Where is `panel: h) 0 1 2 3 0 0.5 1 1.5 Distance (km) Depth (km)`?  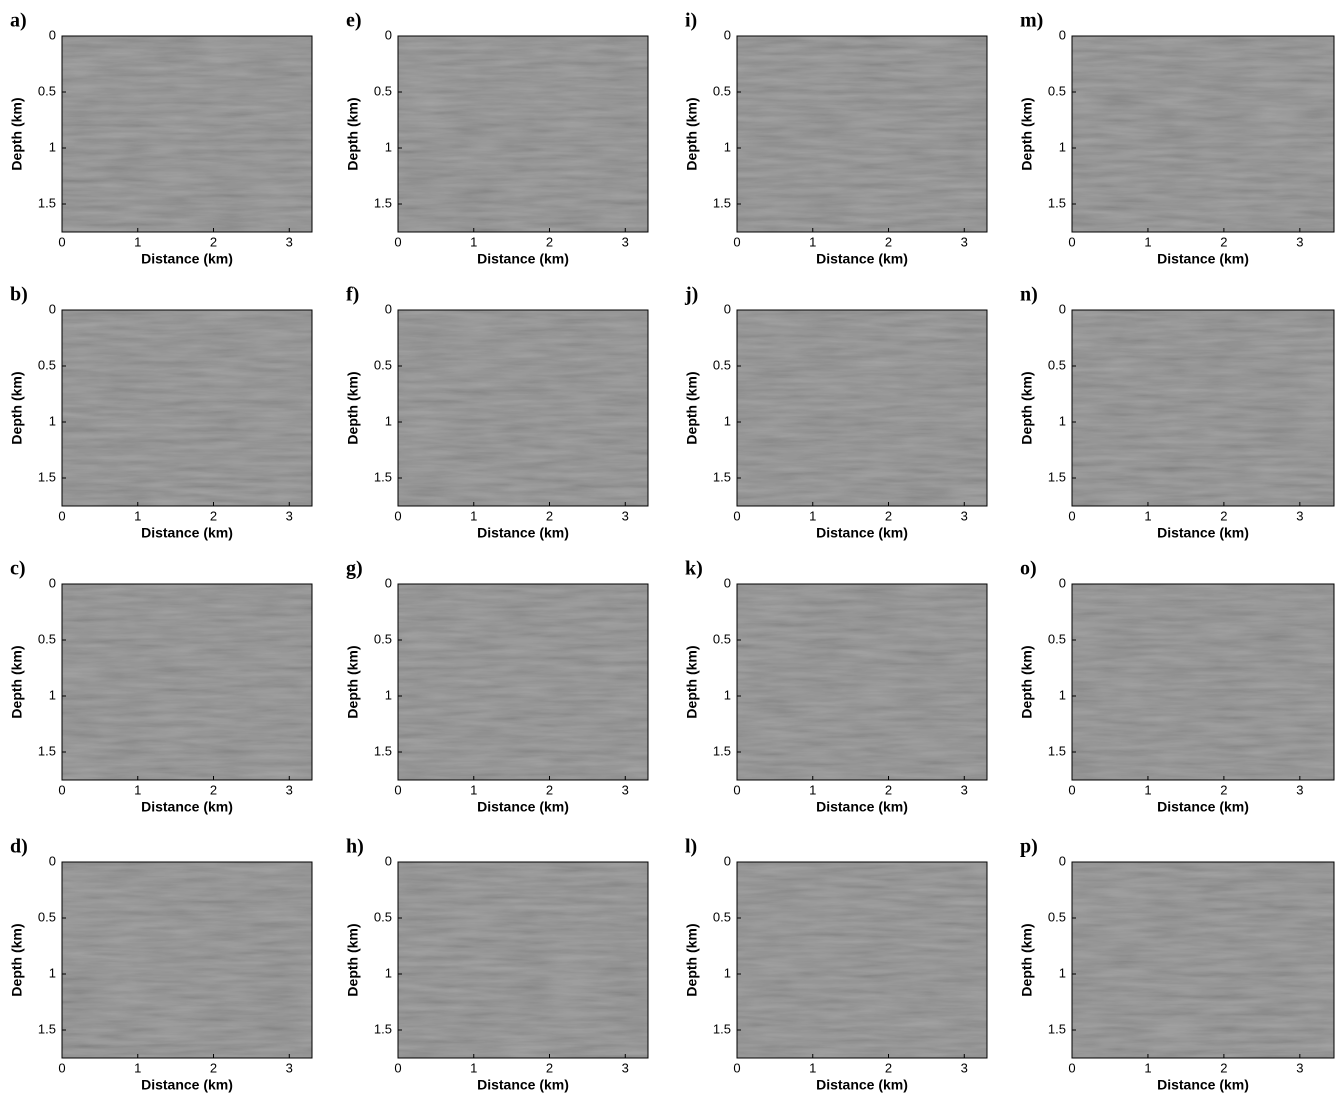 panel: h) 0 1 2 3 0 0.5 1 1.5 Distance (km) Depth (km) is located at coordinates (497, 964).